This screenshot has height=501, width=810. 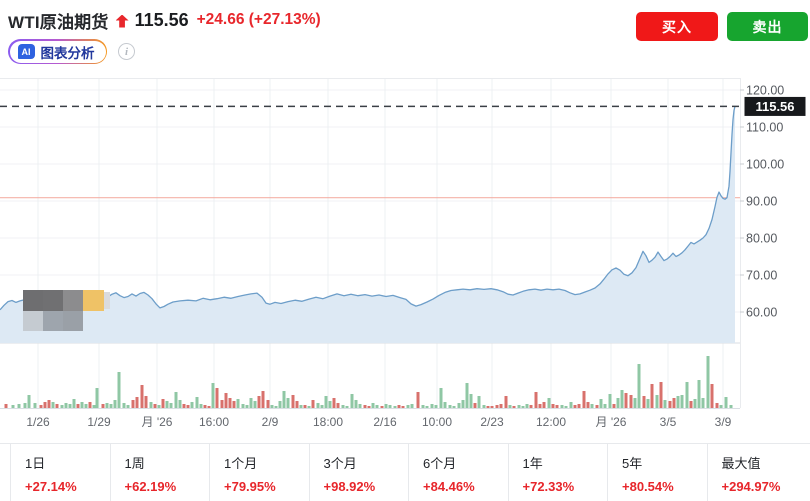 I want to click on svg-text: 120.00, so click(x=765, y=91).